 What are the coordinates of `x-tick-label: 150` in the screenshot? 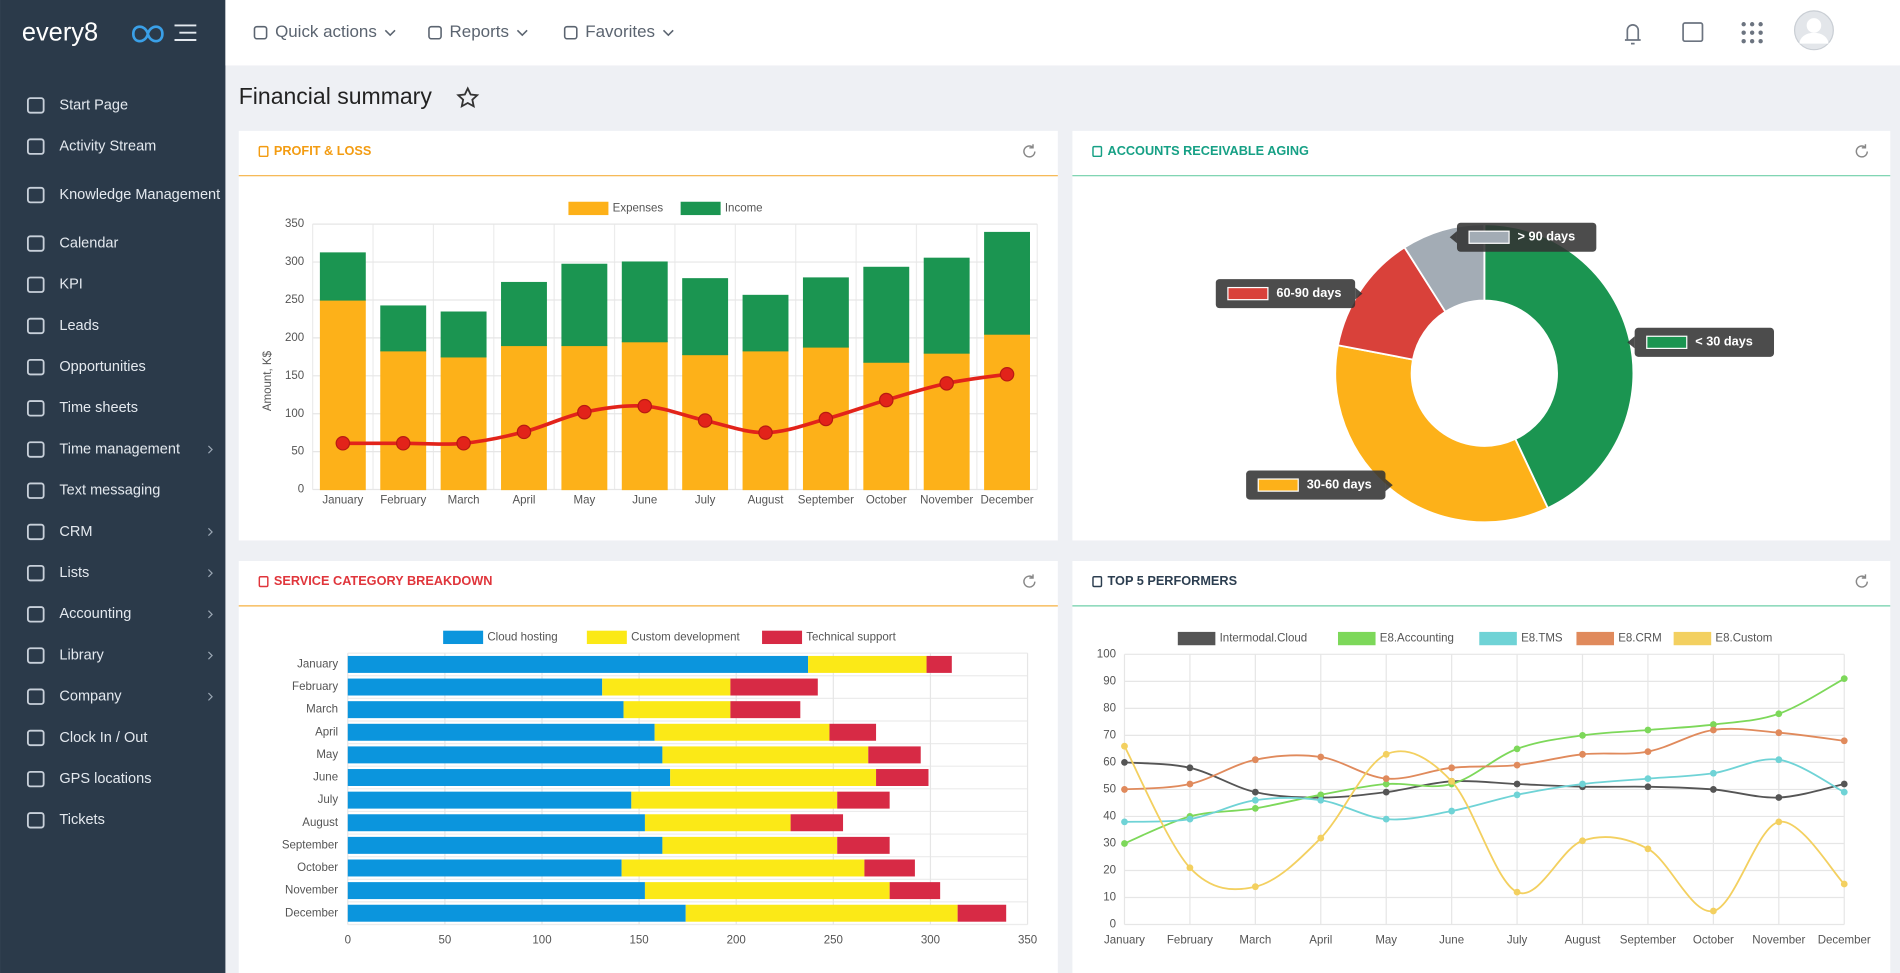 It's located at (639, 940).